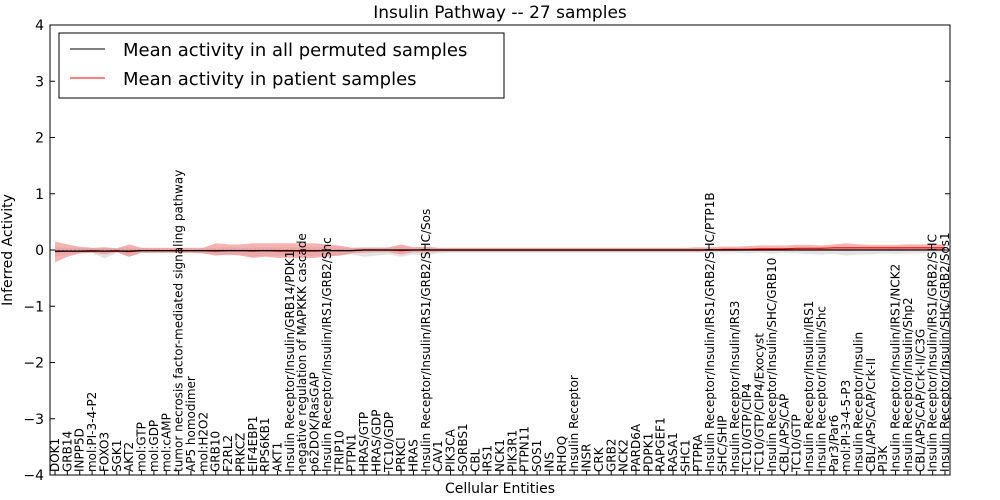 The height and width of the screenshot is (500, 1000). Describe the element at coordinates (760, 403) in the screenshot. I see `x-tick-label: TC10/GTP/CIP4/Exocyst` at that location.